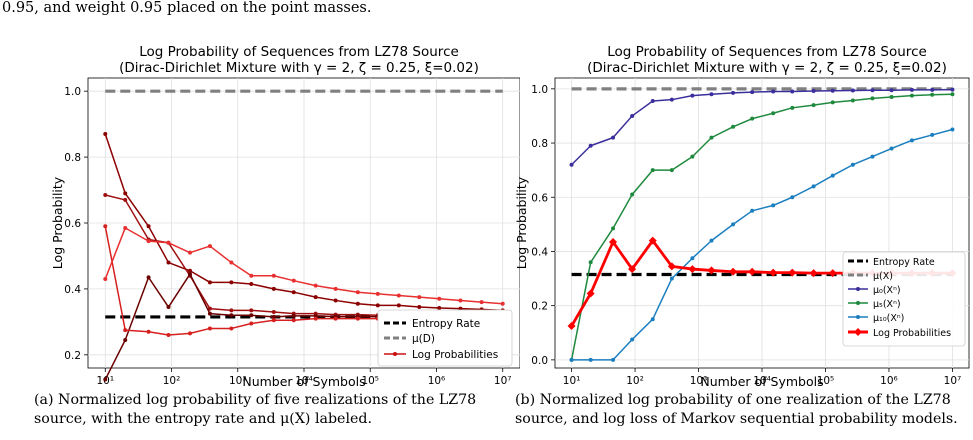 Image resolution: width=973 pixels, height=440 pixels. I want to click on legend-b-entropy-label: Entropy Rate, so click(904, 262).